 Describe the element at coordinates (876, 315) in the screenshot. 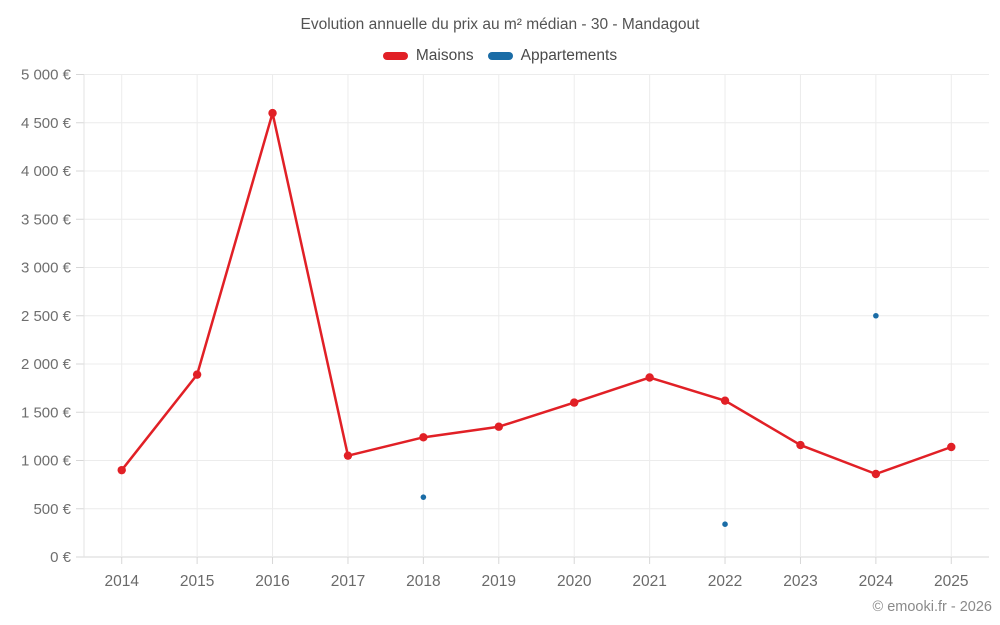

I see `data-point-appartements-2024` at that location.